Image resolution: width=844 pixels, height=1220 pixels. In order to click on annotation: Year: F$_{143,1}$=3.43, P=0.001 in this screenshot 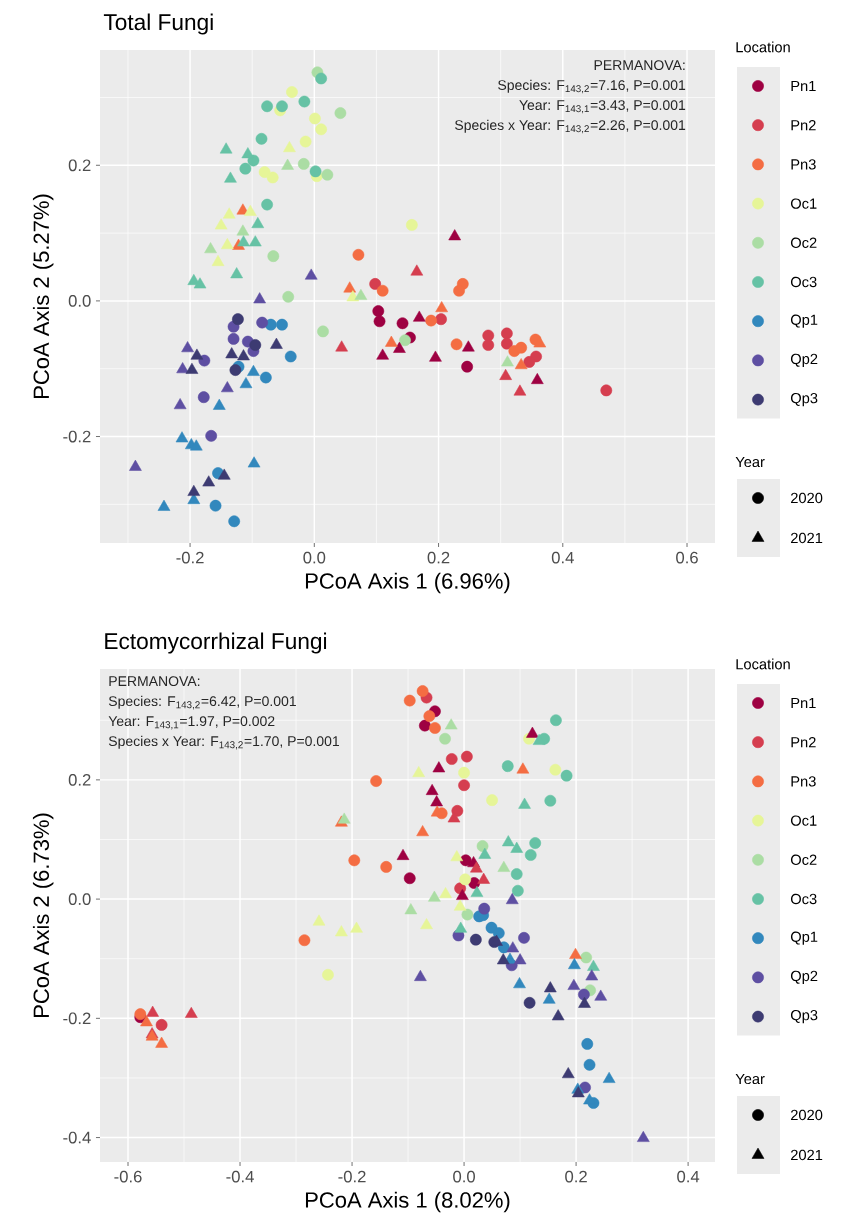, I will do `click(602, 107)`.